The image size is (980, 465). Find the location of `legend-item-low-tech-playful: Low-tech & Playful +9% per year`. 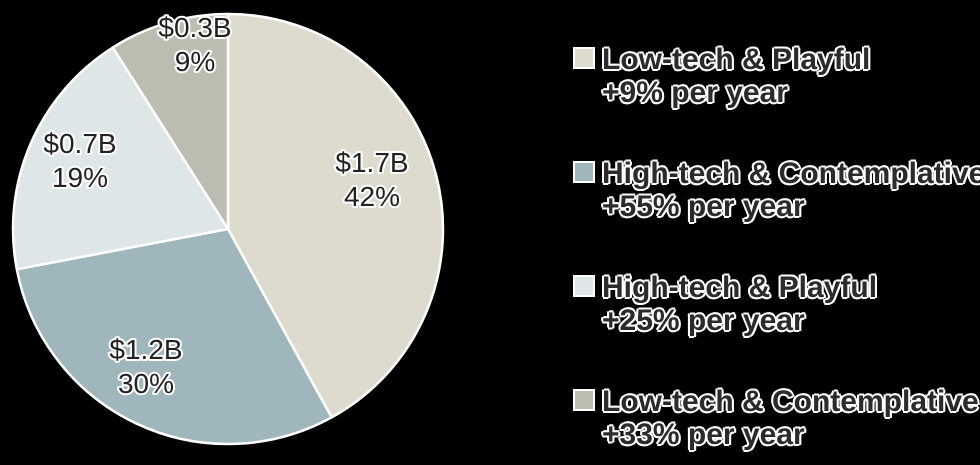

legend-item-low-tech-playful: Low-tech & Playful +9% per year is located at coordinates (722, 76).